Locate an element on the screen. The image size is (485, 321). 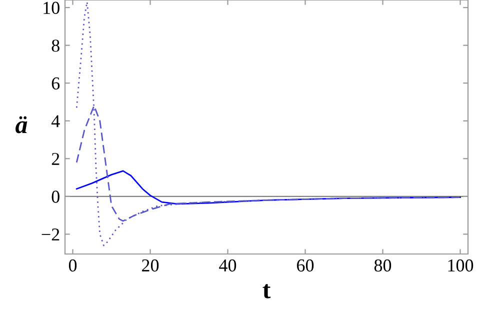
x-tick-label: 20 is located at coordinates (150, 265).